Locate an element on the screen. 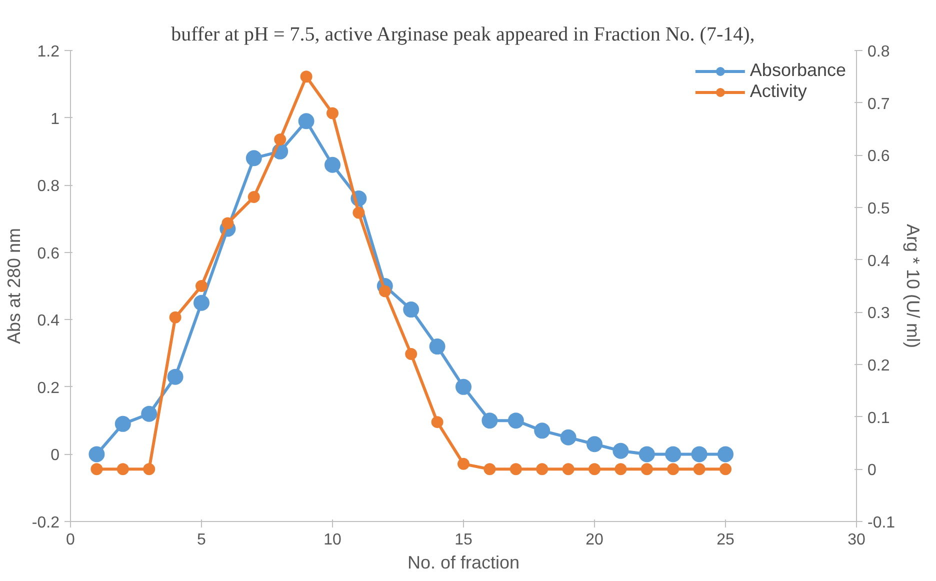  y-tick-label: 0.2 is located at coordinates (48, 388).